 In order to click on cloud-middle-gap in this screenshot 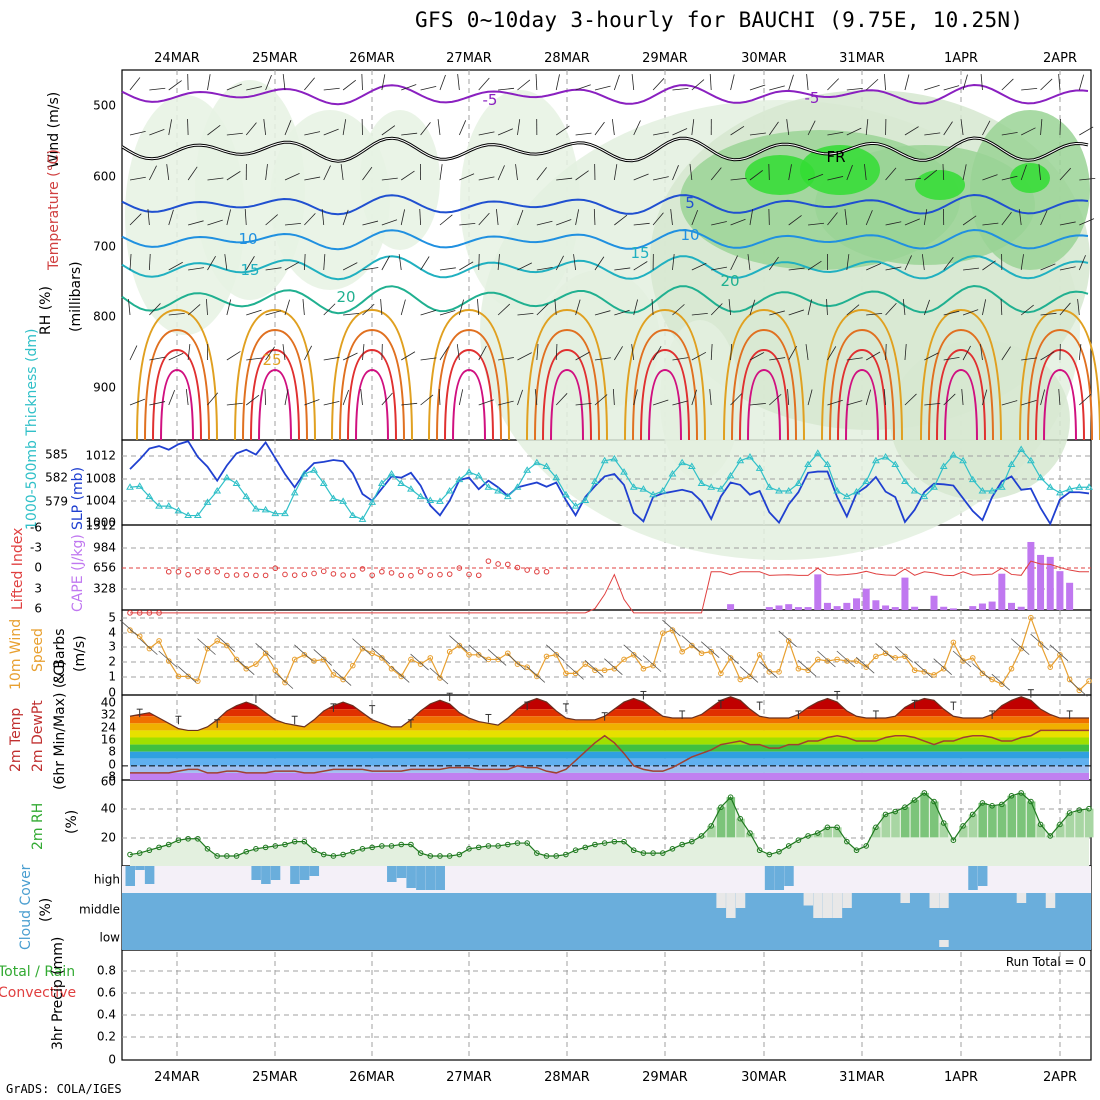, I will do `click(905, 898)`.